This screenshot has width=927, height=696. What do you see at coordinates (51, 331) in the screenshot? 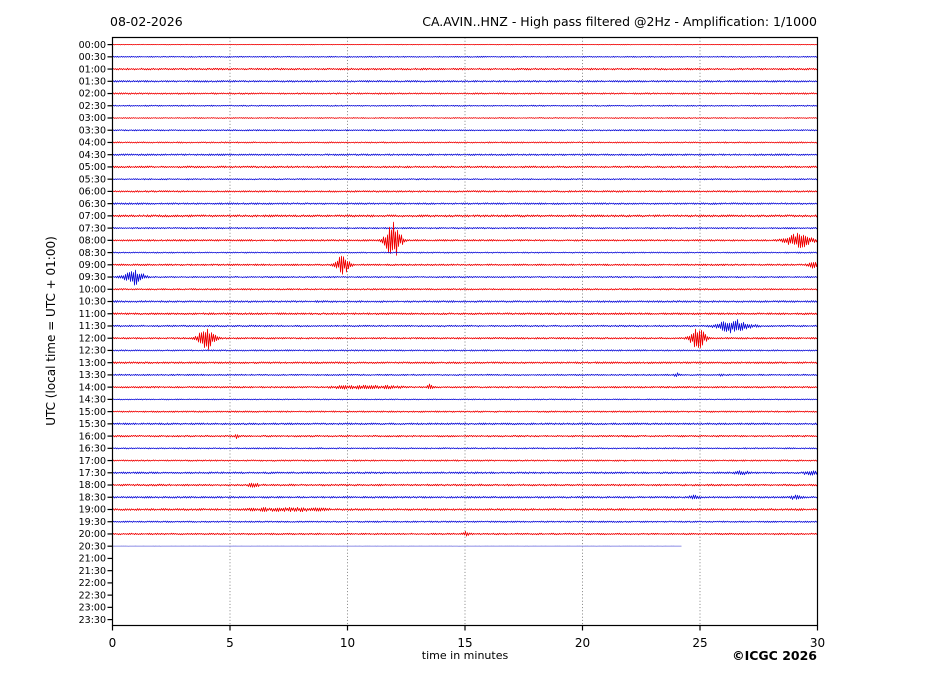
I see `y-axis-label: UTC (local time = UTC + 01:00)` at bounding box center [51, 331].